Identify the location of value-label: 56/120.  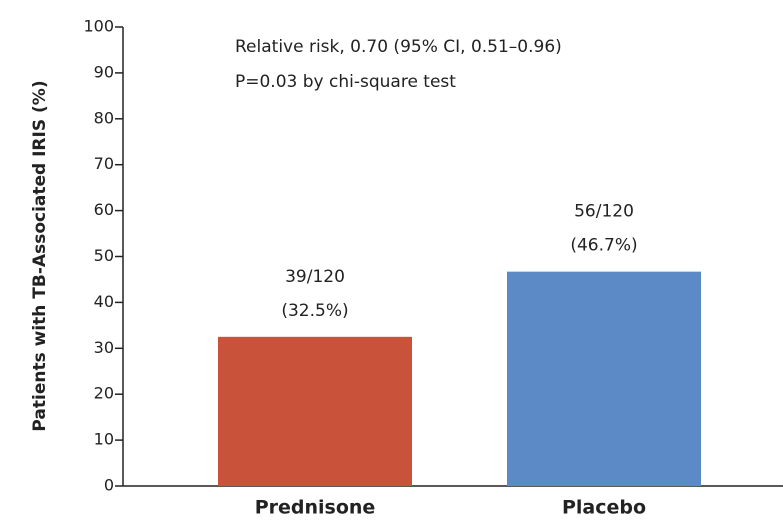
(604, 212).